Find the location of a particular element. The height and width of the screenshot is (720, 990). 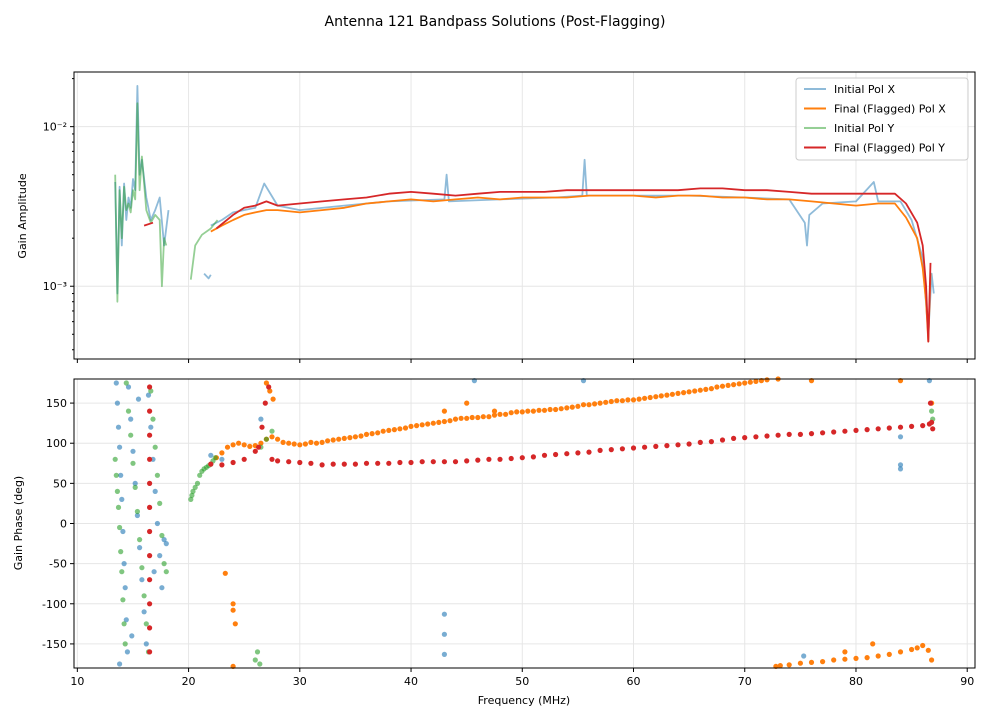

phase-xtick-label: 20 is located at coordinates (189, 681).